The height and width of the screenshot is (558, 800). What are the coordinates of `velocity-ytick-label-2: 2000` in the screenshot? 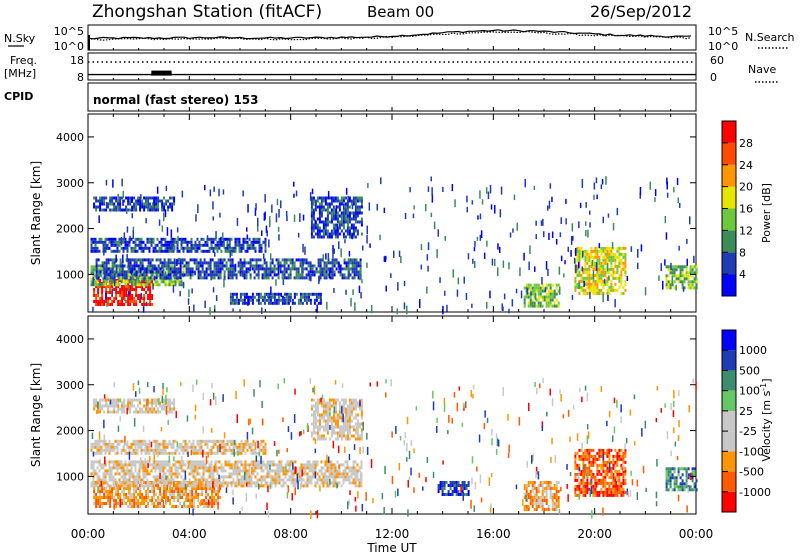 It's located at (70, 431).